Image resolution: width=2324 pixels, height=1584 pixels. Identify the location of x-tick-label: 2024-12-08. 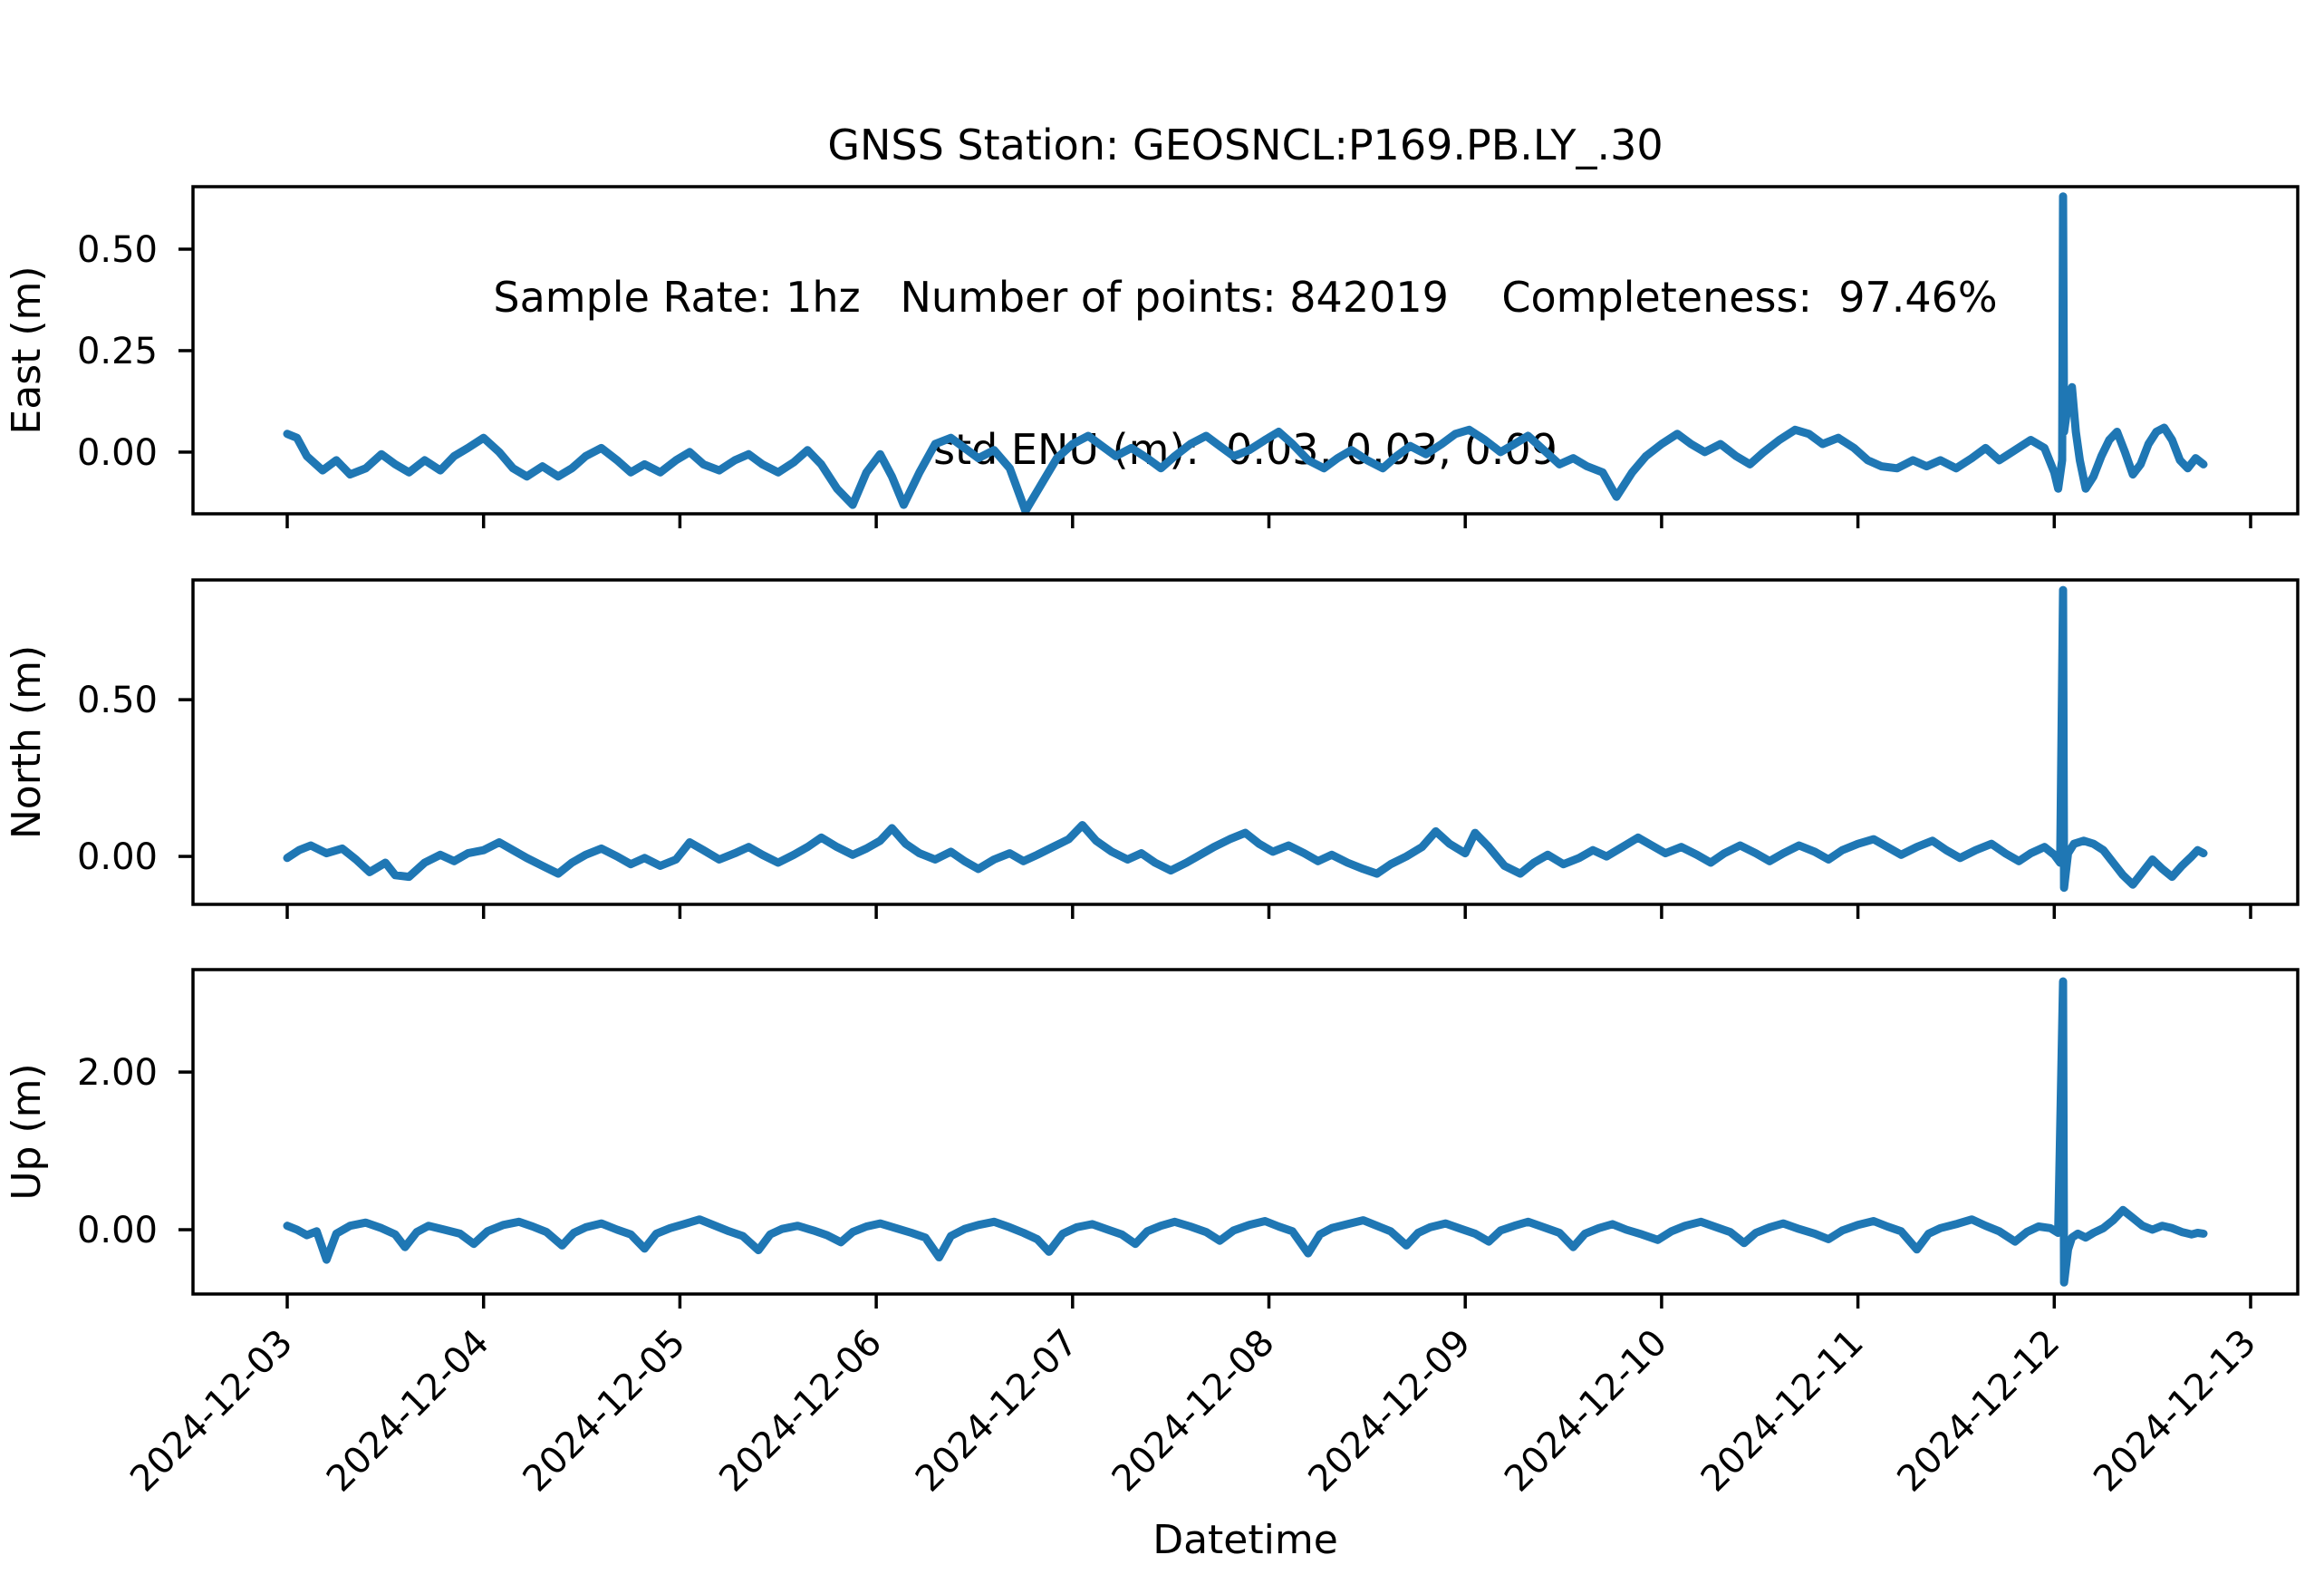
(1193, 1411).